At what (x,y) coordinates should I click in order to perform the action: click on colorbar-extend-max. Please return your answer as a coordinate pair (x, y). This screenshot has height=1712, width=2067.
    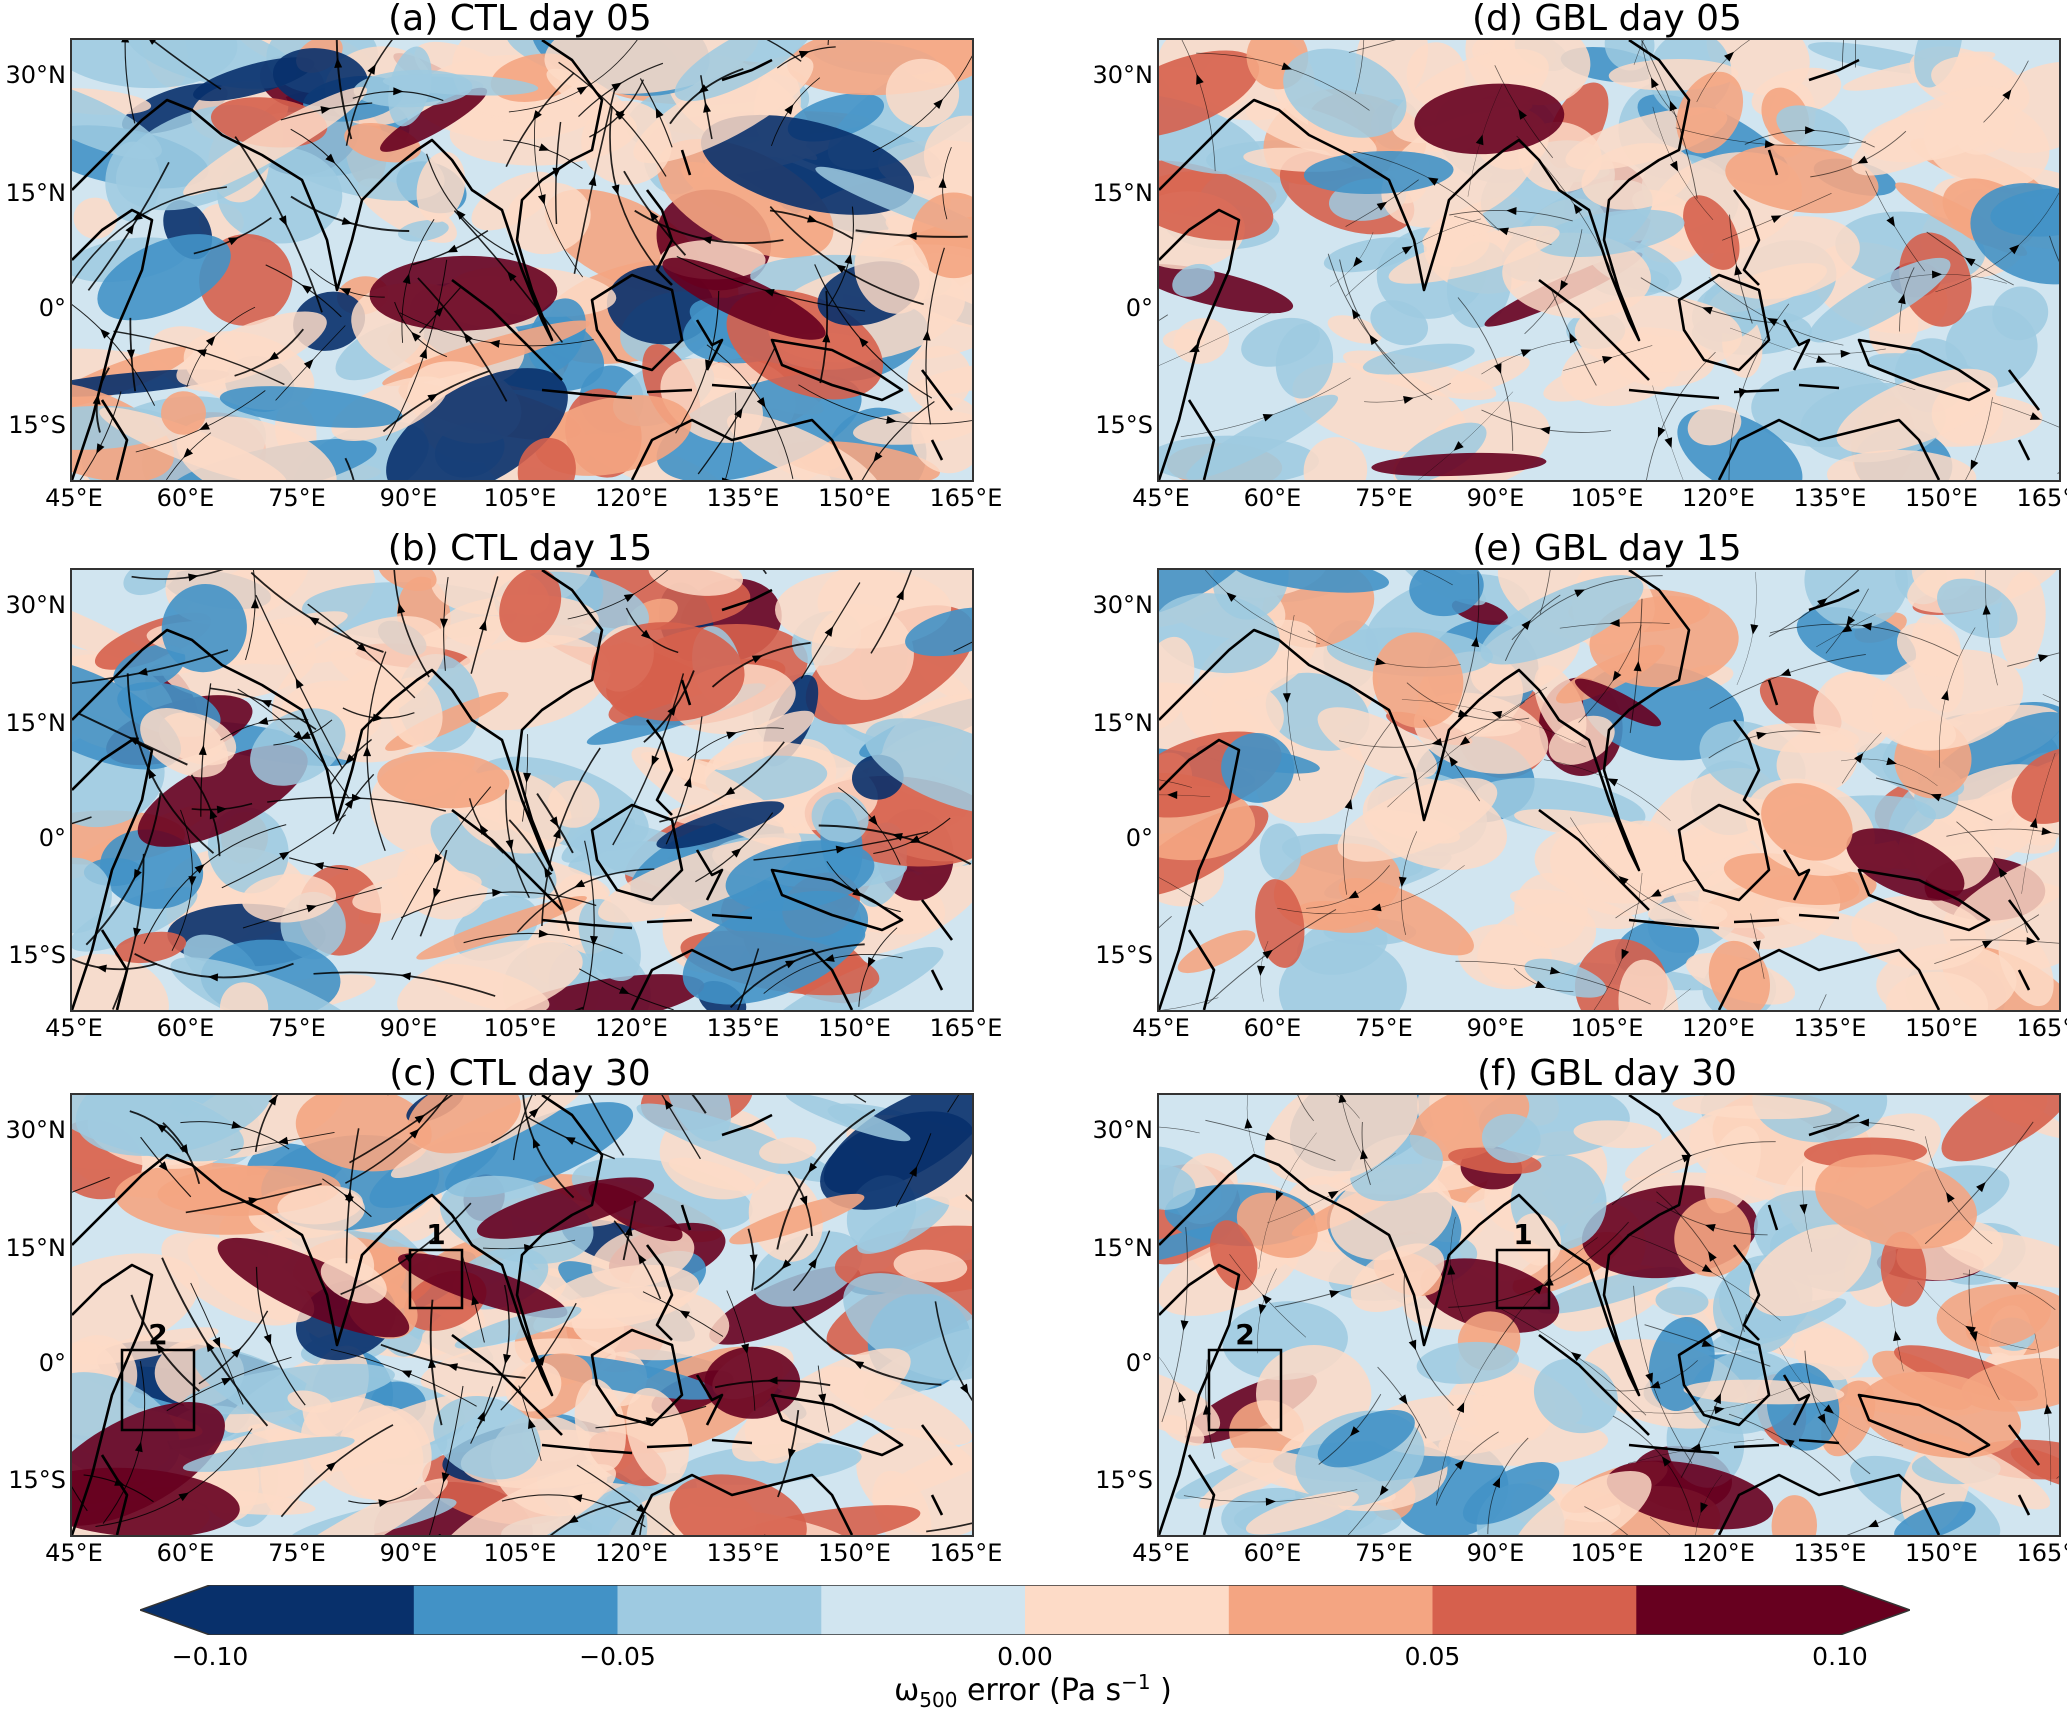
    Looking at the image, I should click on (1875, 1610).